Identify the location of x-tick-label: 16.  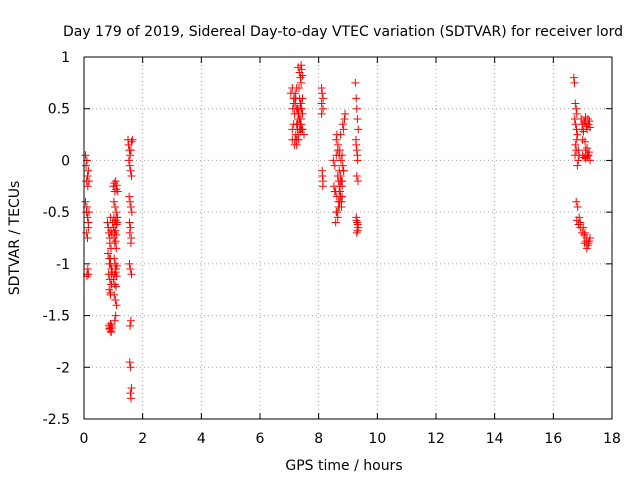
(553, 439).